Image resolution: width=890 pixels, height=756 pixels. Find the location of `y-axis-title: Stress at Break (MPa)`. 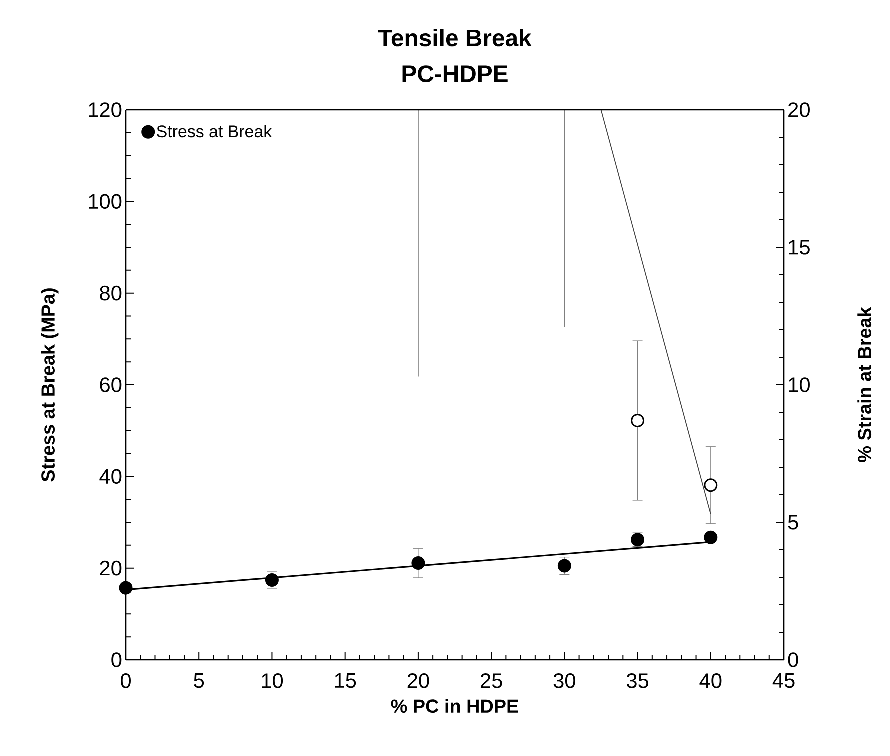

y-axis-title: Stress at Break (MPa) is located at coordinates (50, 385).